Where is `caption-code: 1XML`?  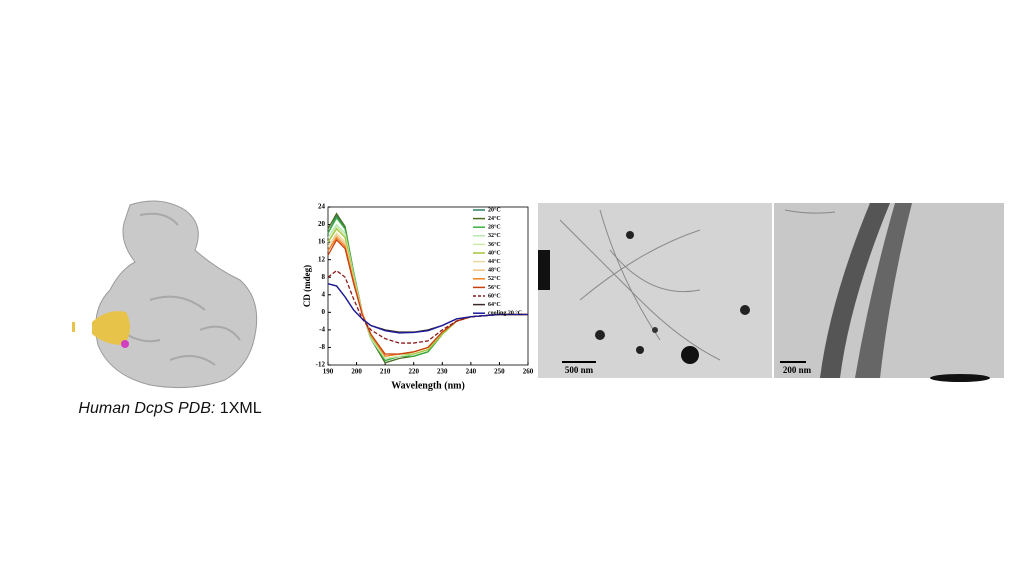
caption-code: 1XML is located at coordinates (241, 408).